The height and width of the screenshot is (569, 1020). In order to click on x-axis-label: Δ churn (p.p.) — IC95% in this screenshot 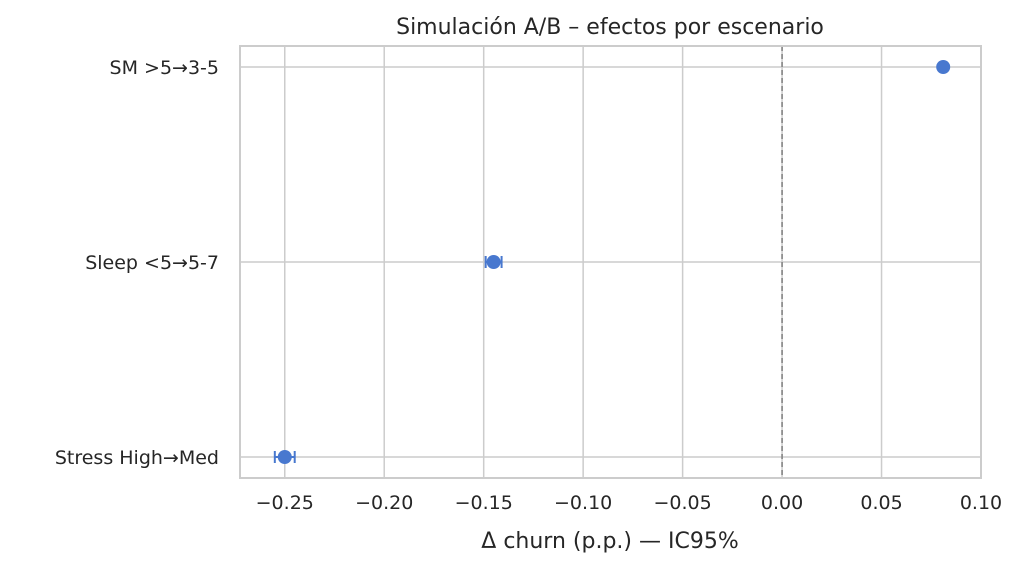, I will do `click(609, 541)`.